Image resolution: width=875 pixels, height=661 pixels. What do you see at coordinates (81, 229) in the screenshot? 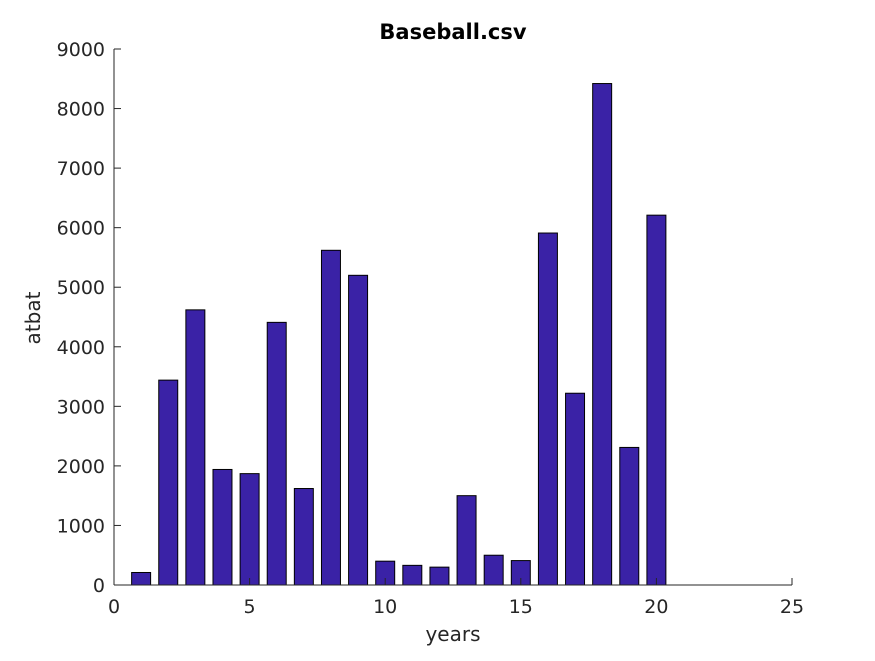
I see `y-tick-label: 6000` at bounding box center [81, 229].